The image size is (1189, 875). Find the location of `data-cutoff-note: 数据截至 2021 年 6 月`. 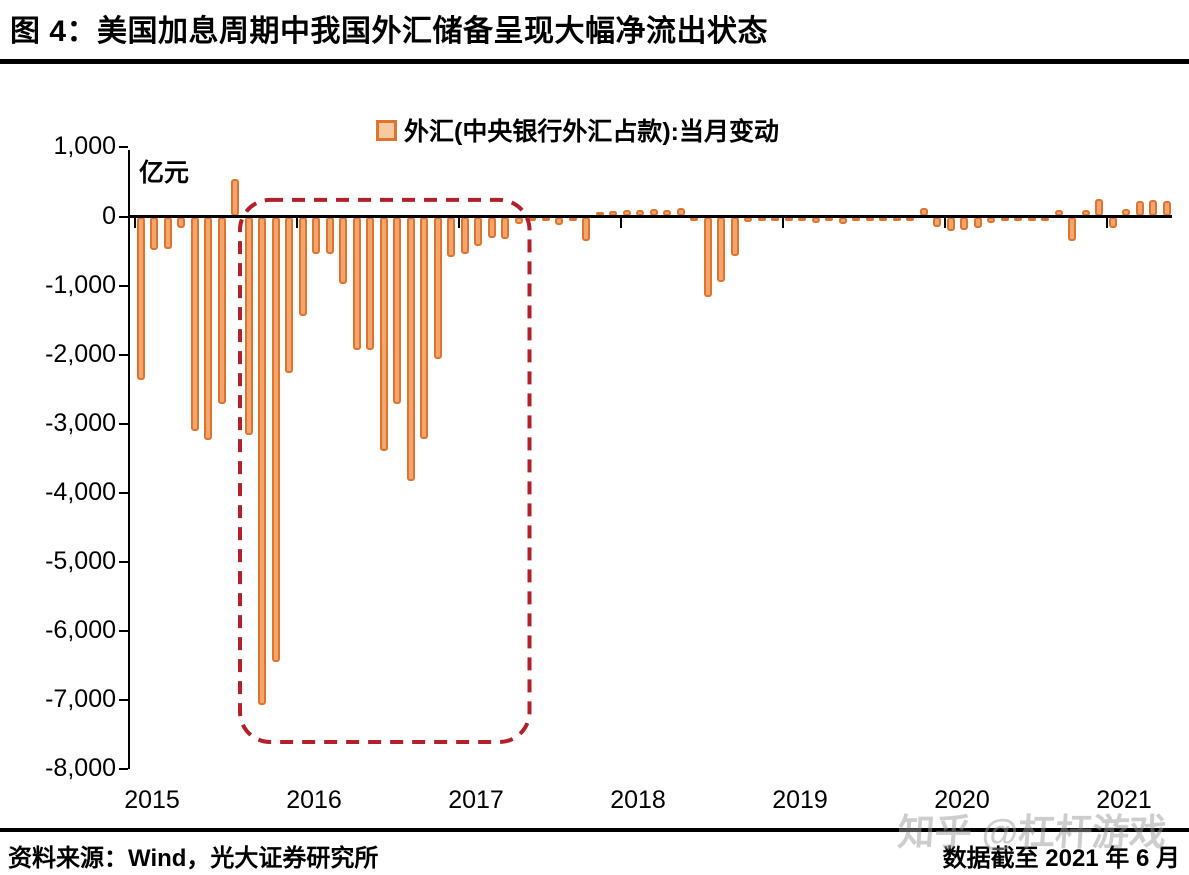

data-cutoff-note: 数据截至 2021 年 6 月 is located at coordinates (1061, 858).